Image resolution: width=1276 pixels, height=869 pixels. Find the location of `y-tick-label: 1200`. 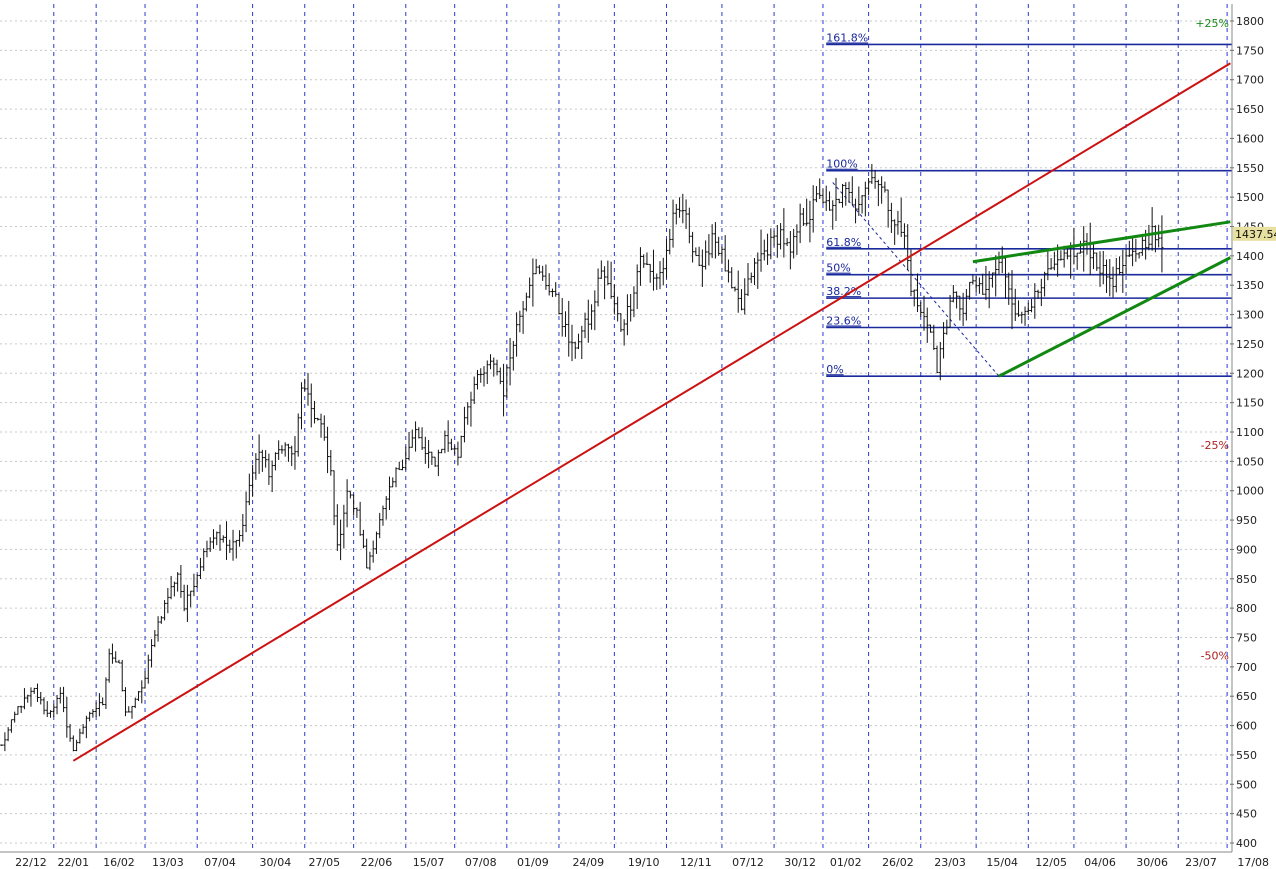

y-tick-label: 1200 is located at coordinates (1250, 373).